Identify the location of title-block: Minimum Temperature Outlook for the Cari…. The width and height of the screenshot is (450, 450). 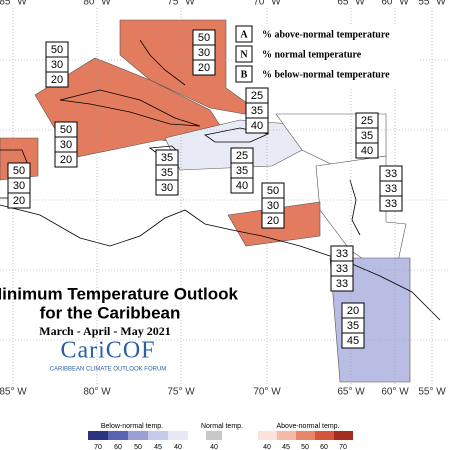
(119, 328).